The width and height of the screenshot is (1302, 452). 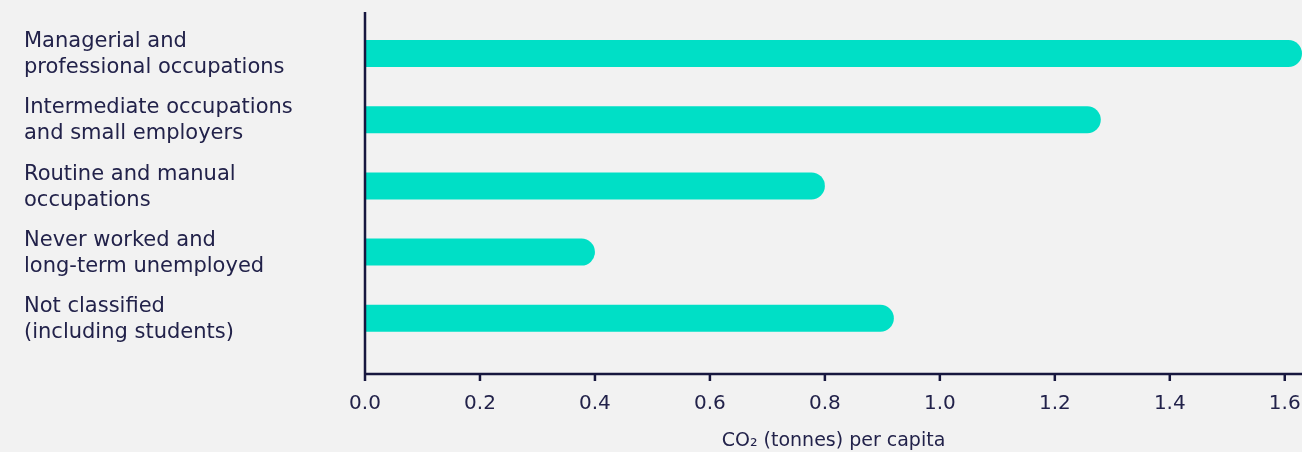 What do you see at coordinates (1169, 402) in the screenshot?
I see `x-tick-label: 1.4` at bounding box center [1169, 402].